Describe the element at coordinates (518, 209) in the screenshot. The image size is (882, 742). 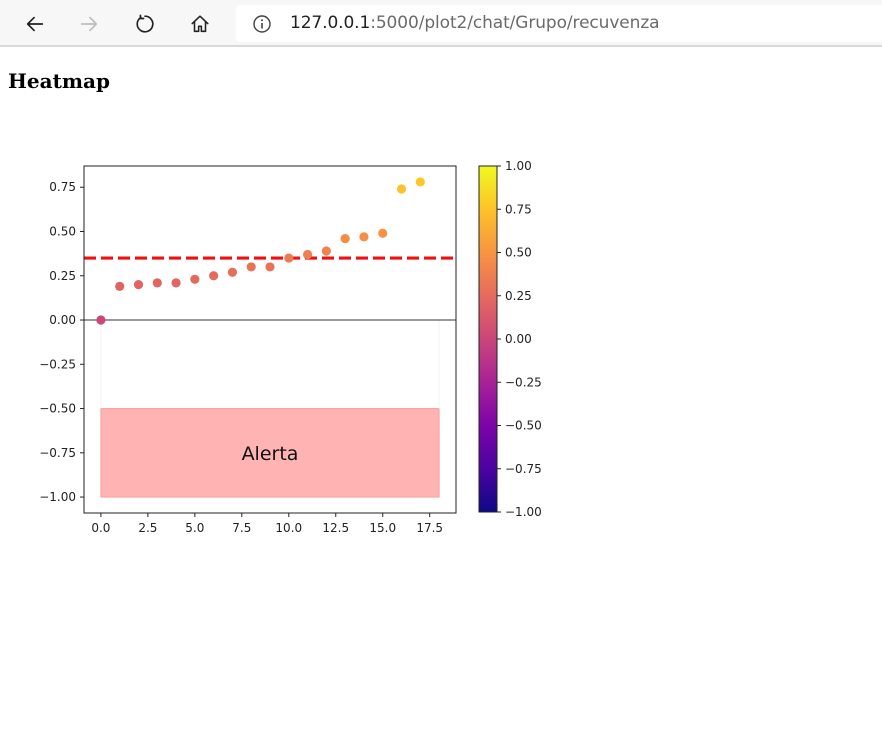
I see `colorbar-tick-label: 0.75` at that location.